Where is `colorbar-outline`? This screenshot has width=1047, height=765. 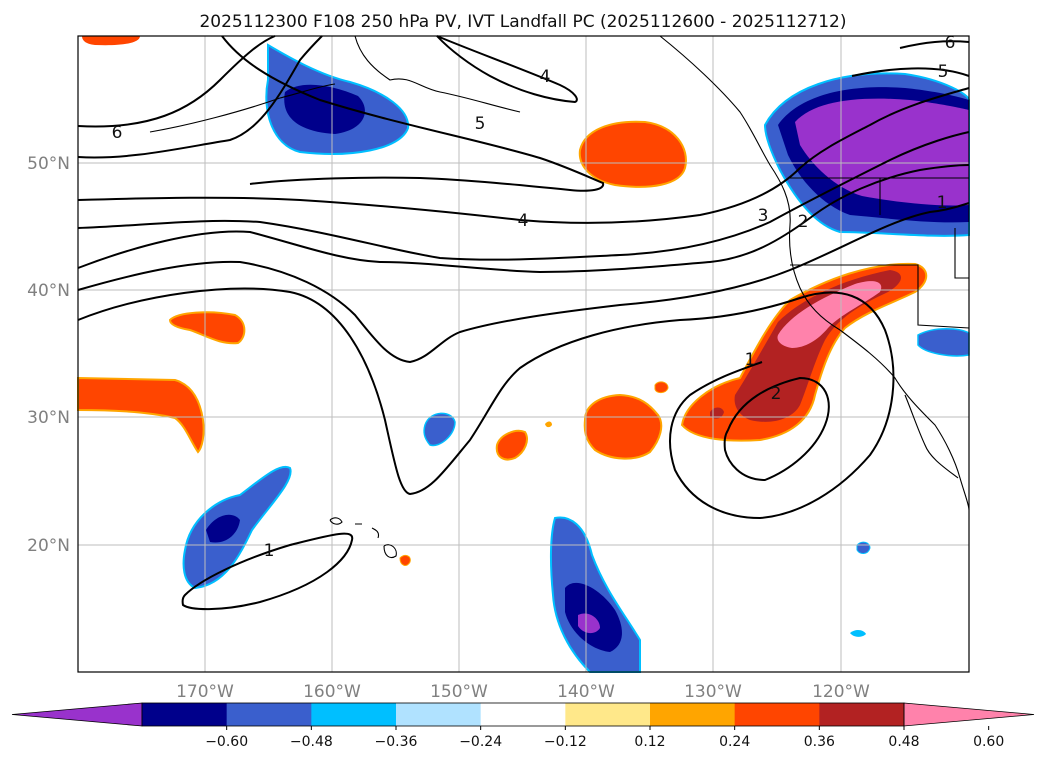 colorbar-outline is located at coordinates (523, 714).